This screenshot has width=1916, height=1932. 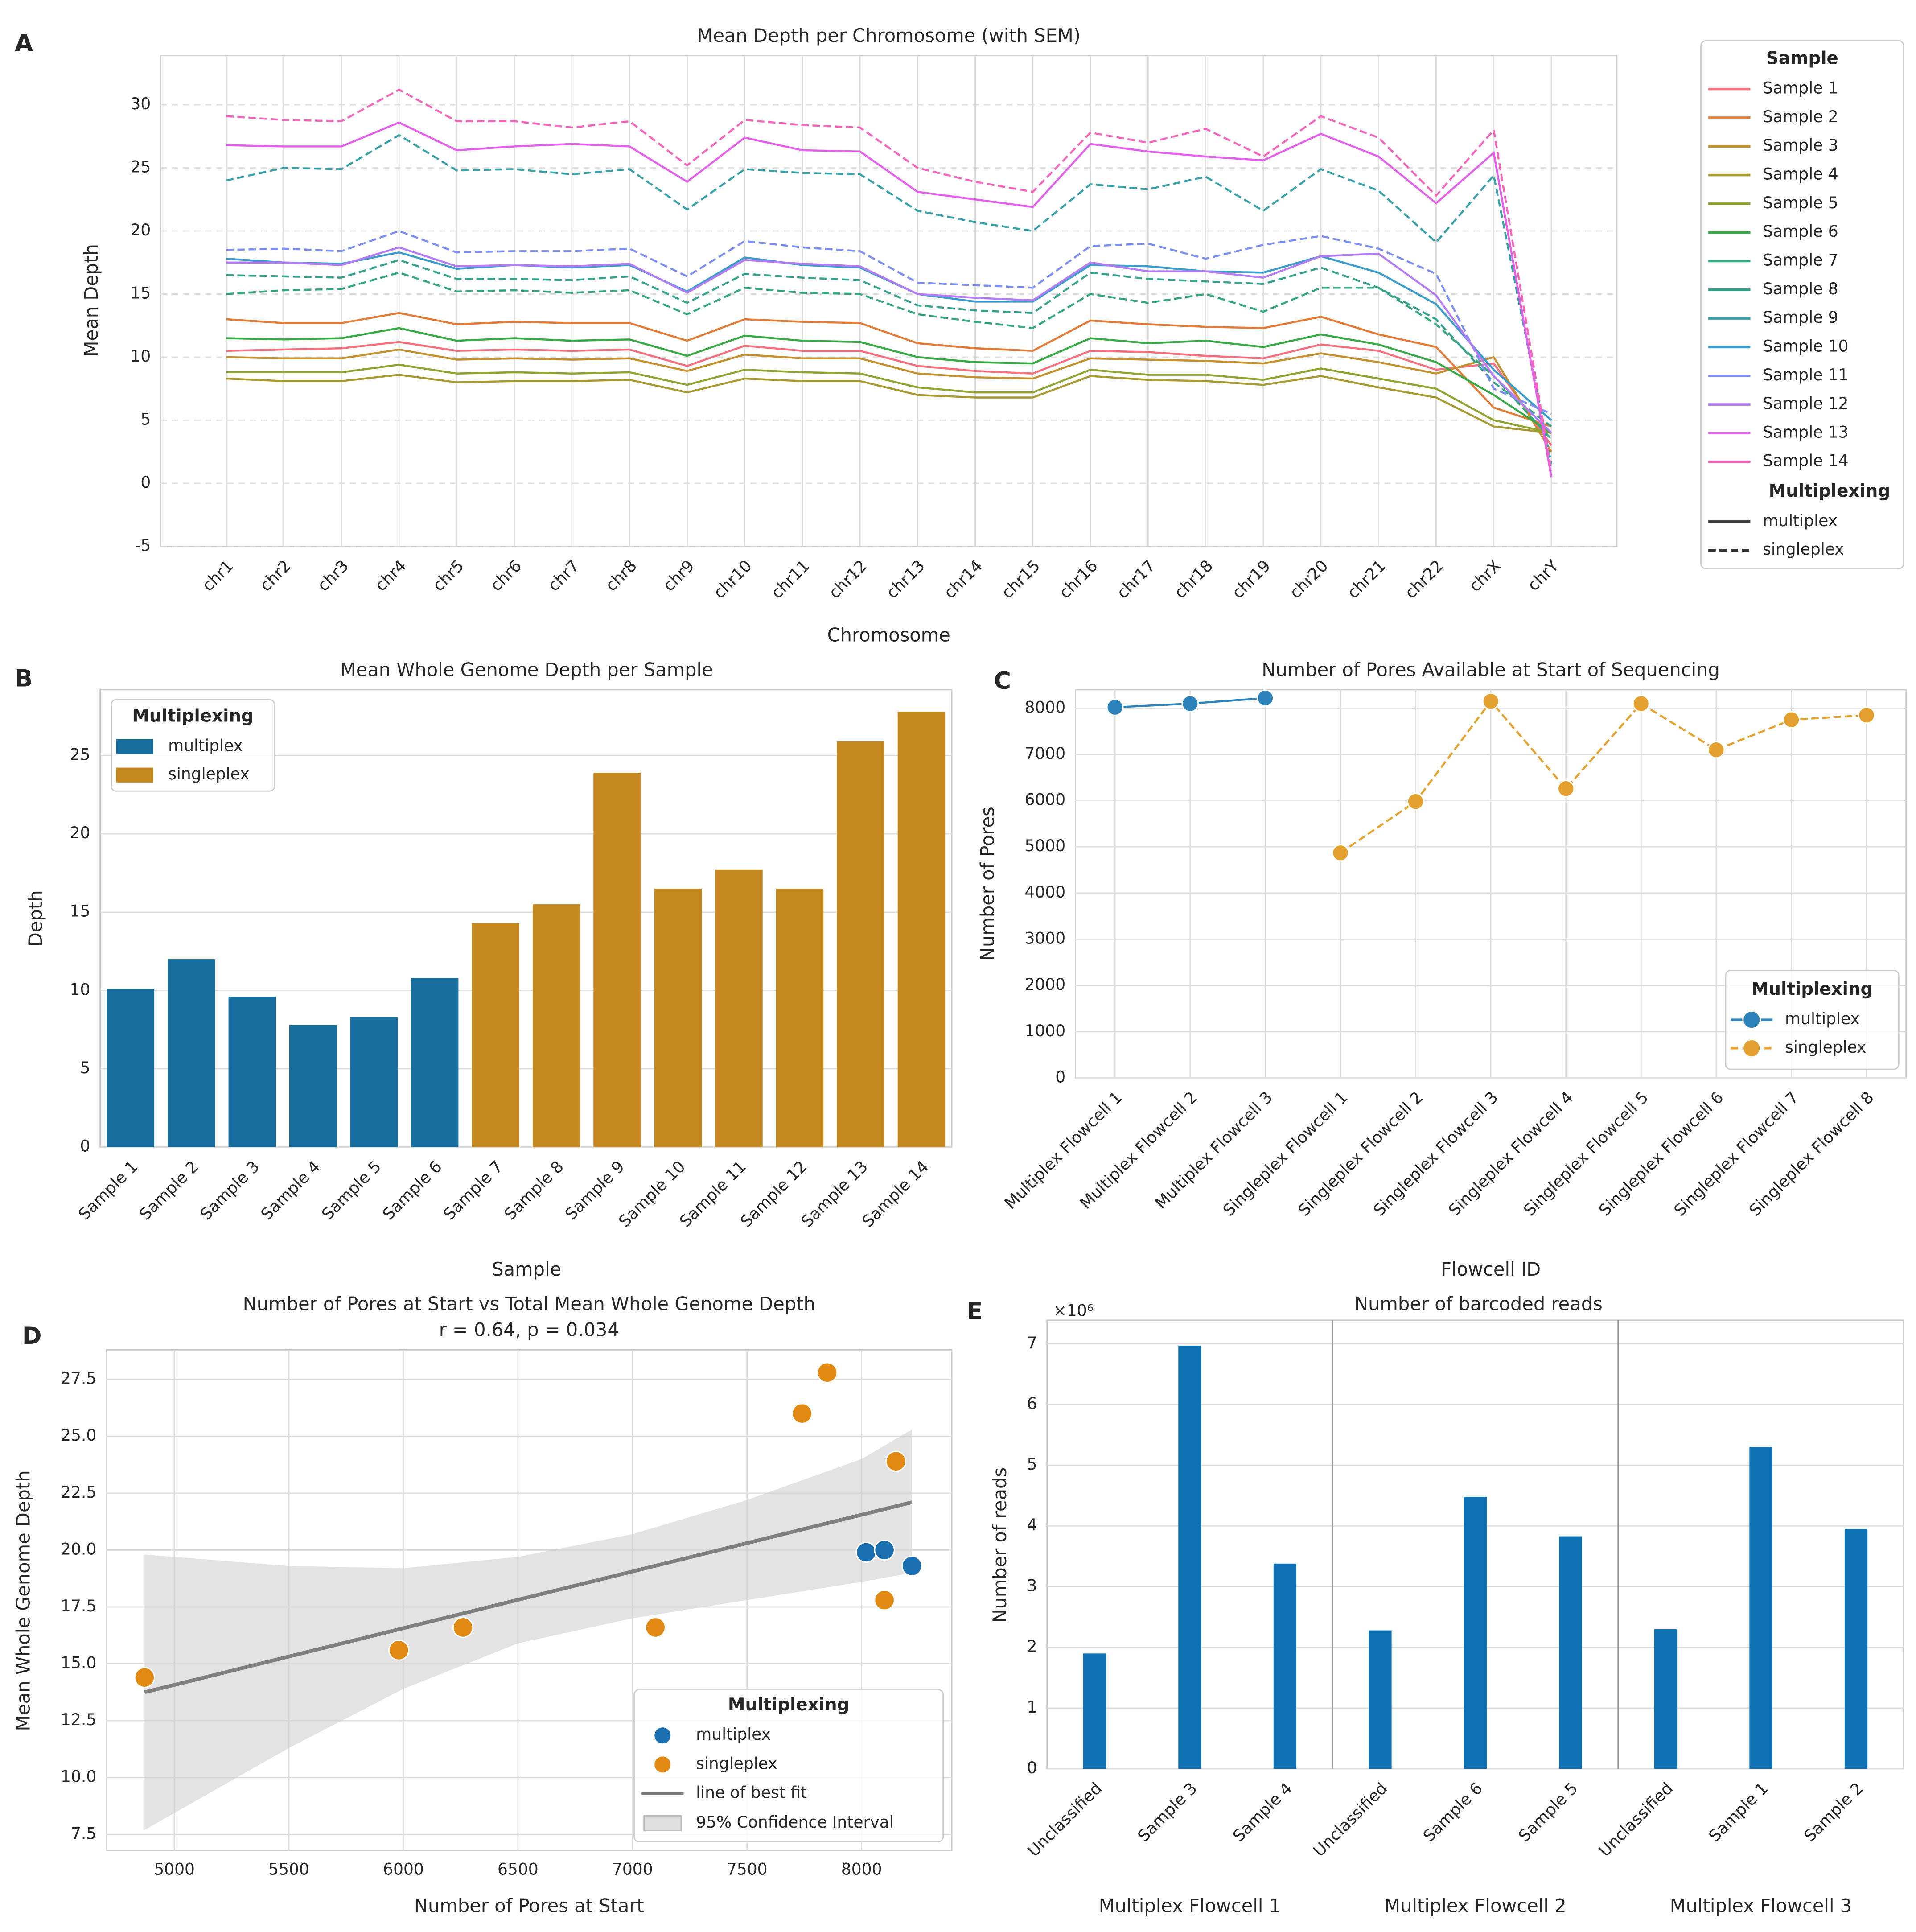 I want to click on legend-label: Sample 2, so click(x=1800, y=117).